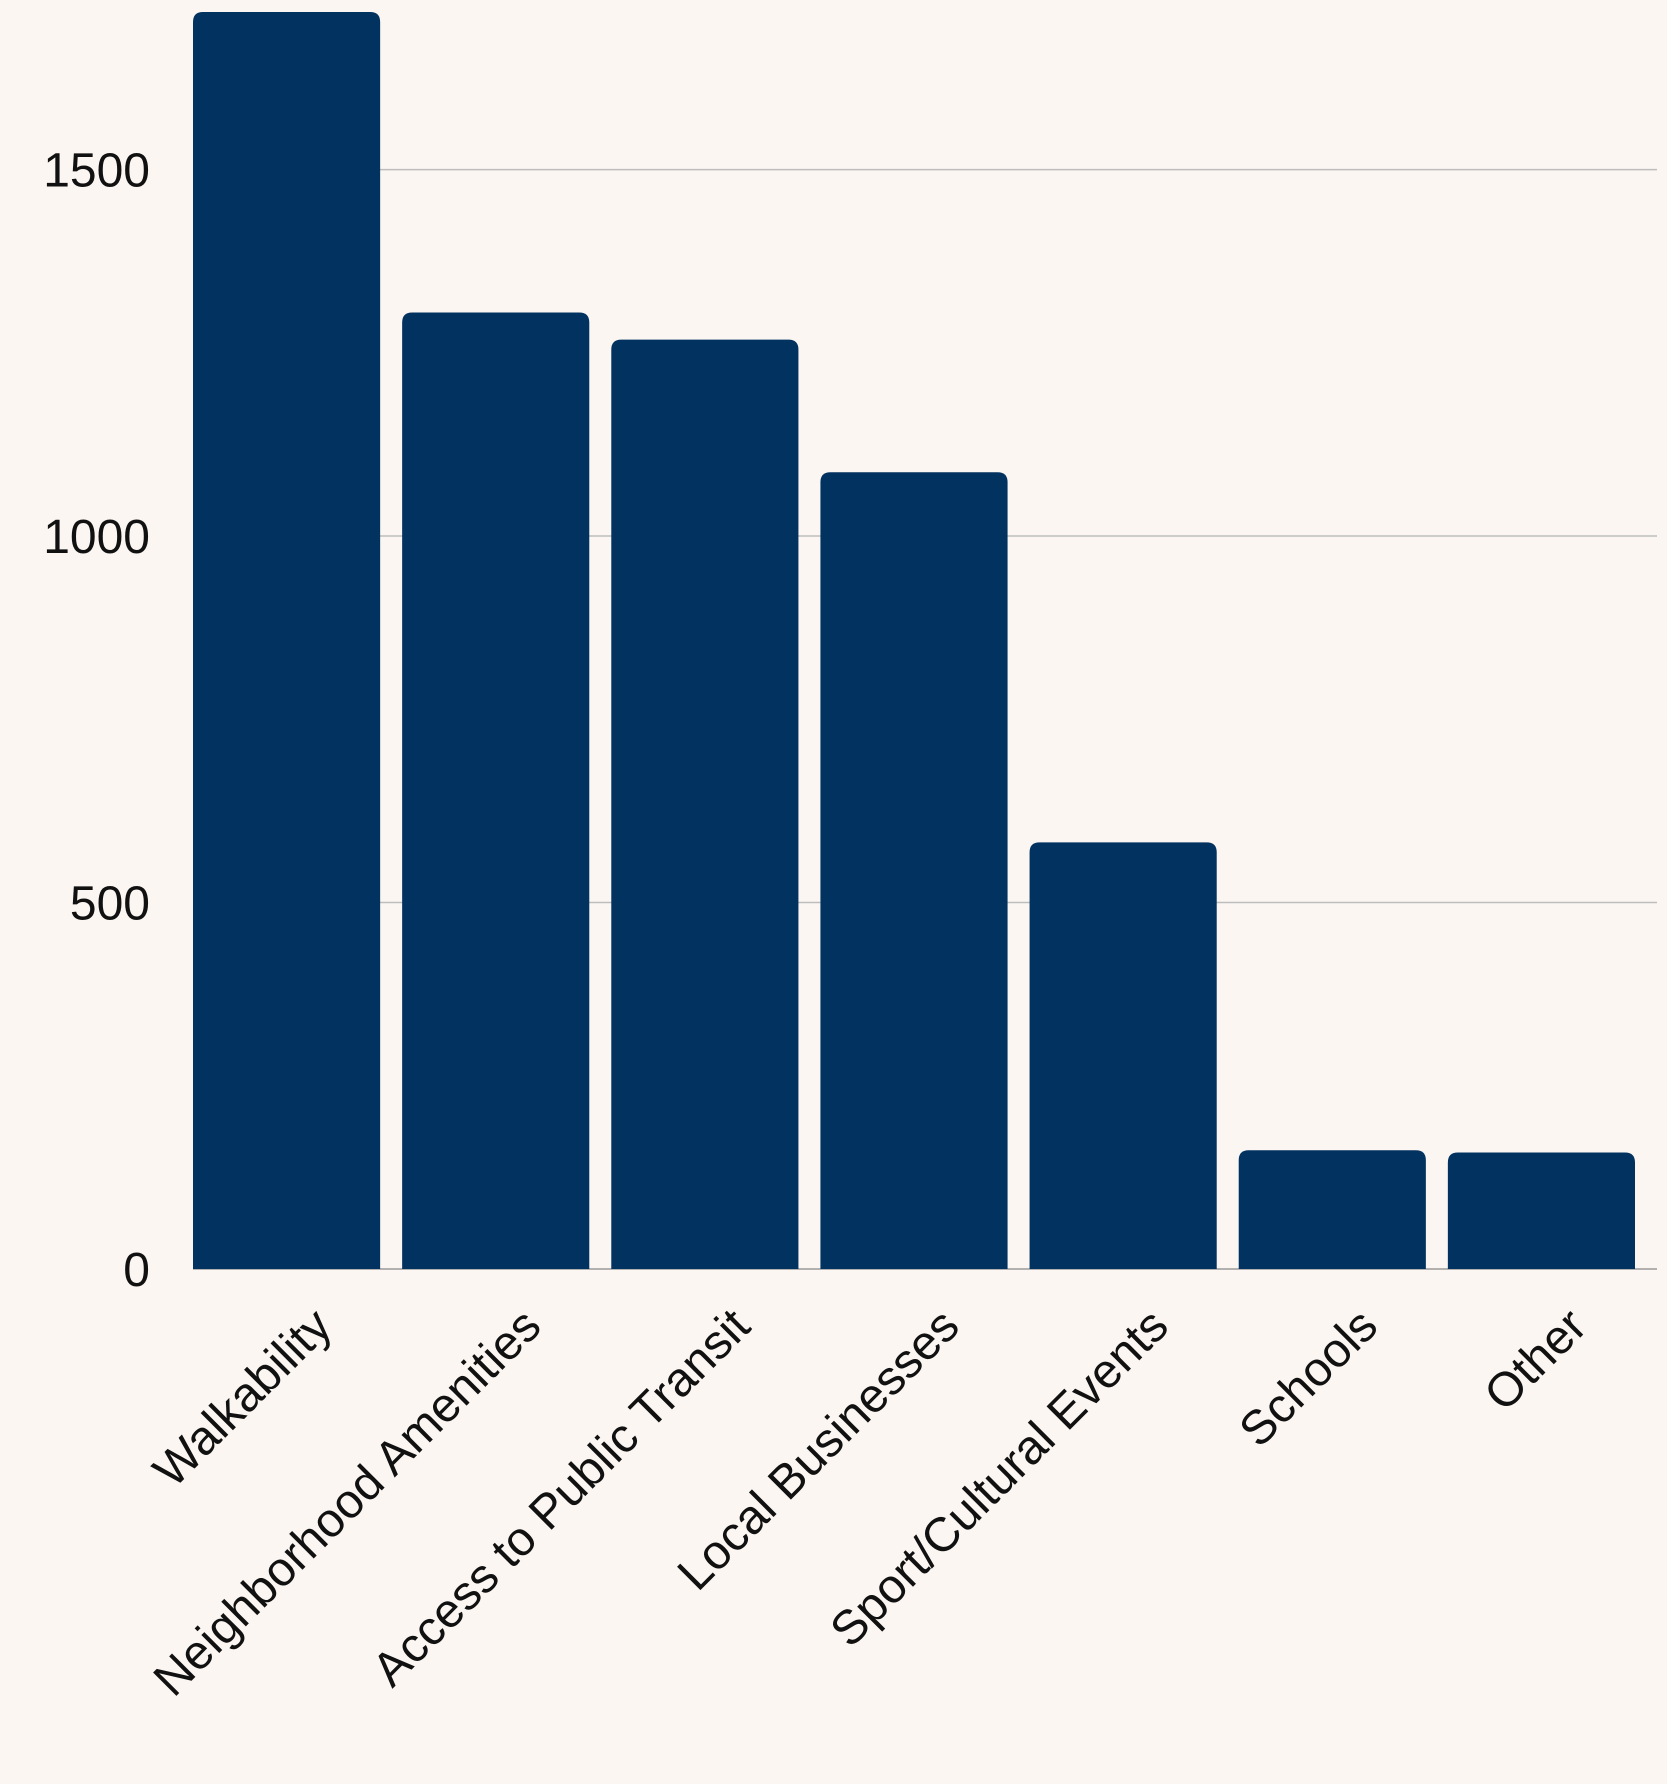  What do you see at coordinates (496, 790) in the screenshot?
I see `bar-neighborhood-amenities` at bounding box center [496, 790].